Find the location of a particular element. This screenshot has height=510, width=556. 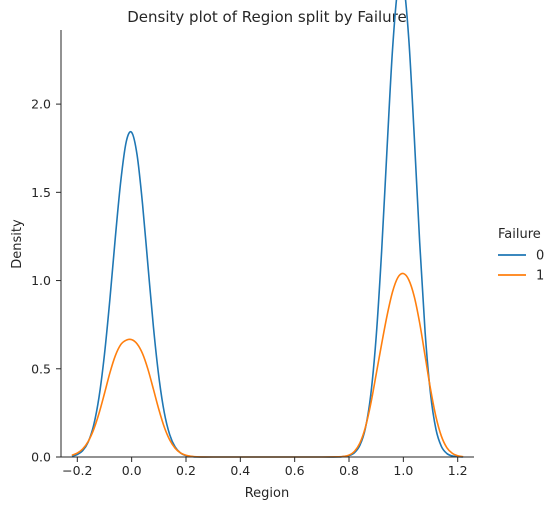

y-axis-title: Density is located at coordinates (17, 244).